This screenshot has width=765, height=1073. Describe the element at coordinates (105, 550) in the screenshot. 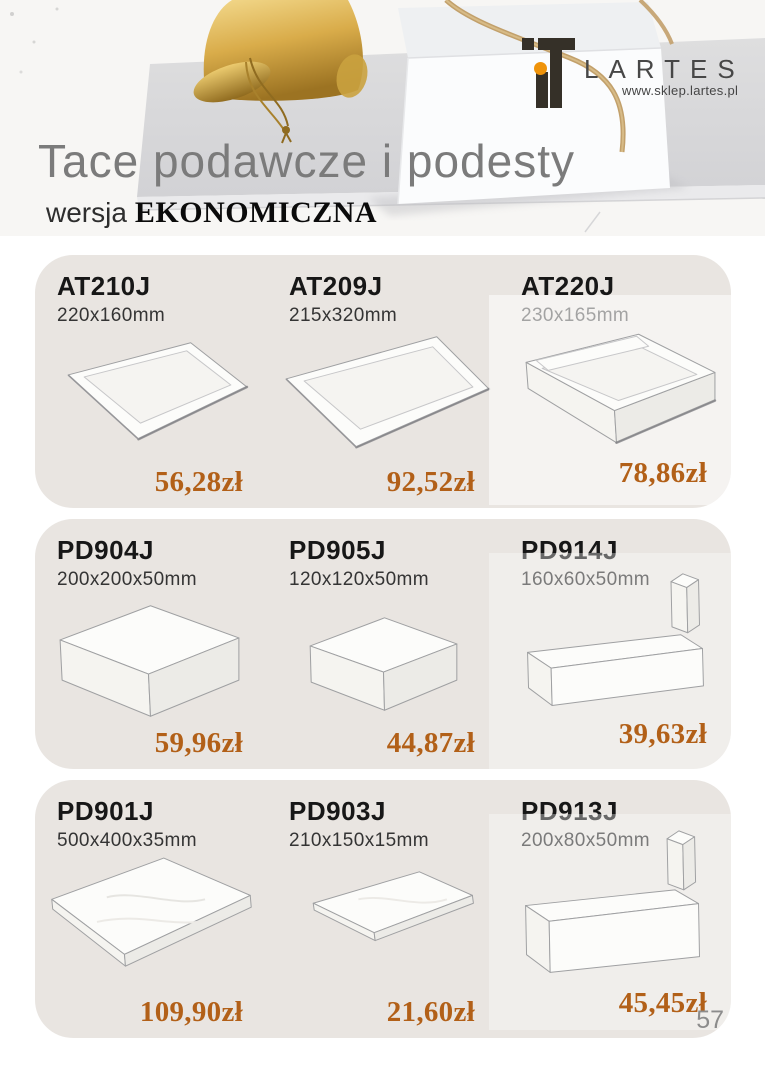

I see `product-code: PD904J` at that location.